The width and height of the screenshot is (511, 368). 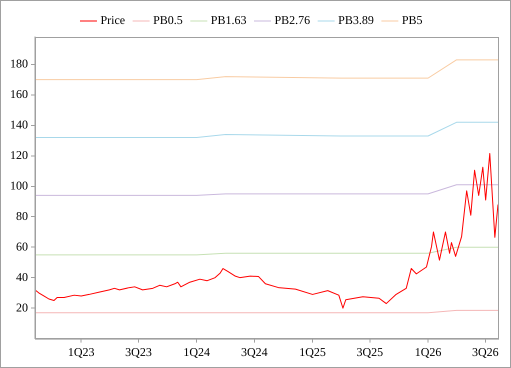 I want to click on x-tick-label: 3Q26, so click(x=485, y=351).